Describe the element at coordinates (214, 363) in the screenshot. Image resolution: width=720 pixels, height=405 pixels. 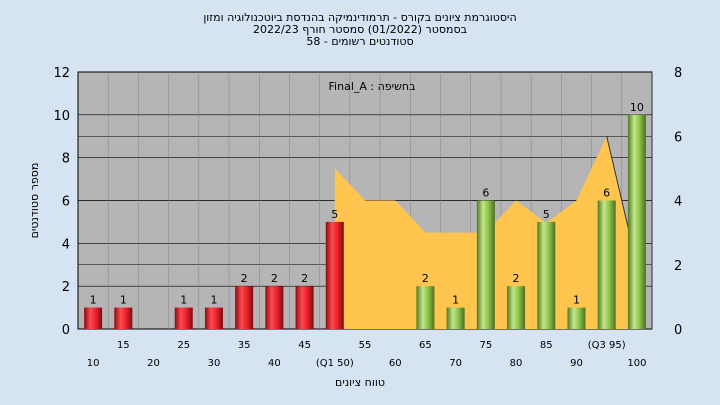
I see `x-tick-label: 30` at that location.